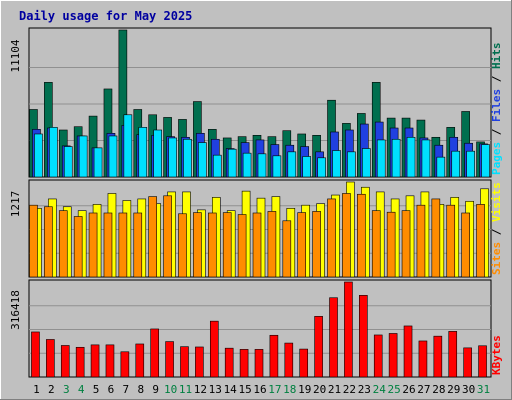 This screenshot has width=512, height=400. What do you see at coordinates (334, 389) in the screenshot?
I see `x-tick-label-21: 21` at bounding box center [334, 389].